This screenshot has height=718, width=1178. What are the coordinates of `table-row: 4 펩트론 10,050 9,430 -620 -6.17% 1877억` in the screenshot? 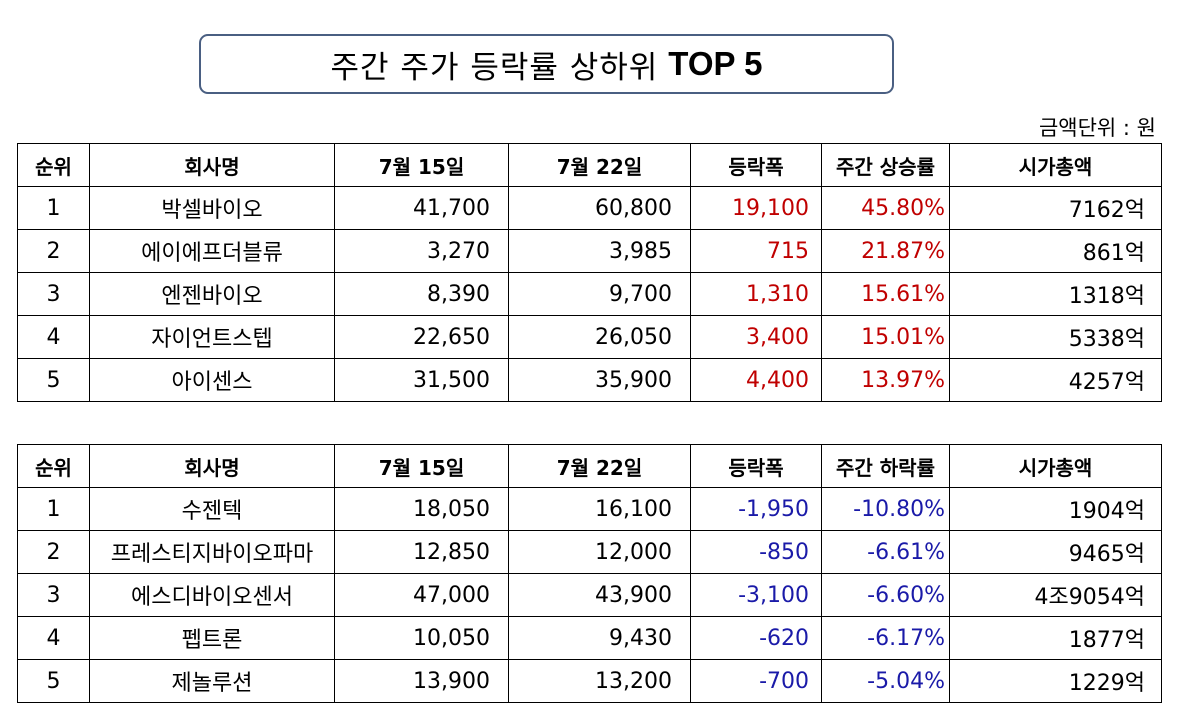 It's located at (589, 638).